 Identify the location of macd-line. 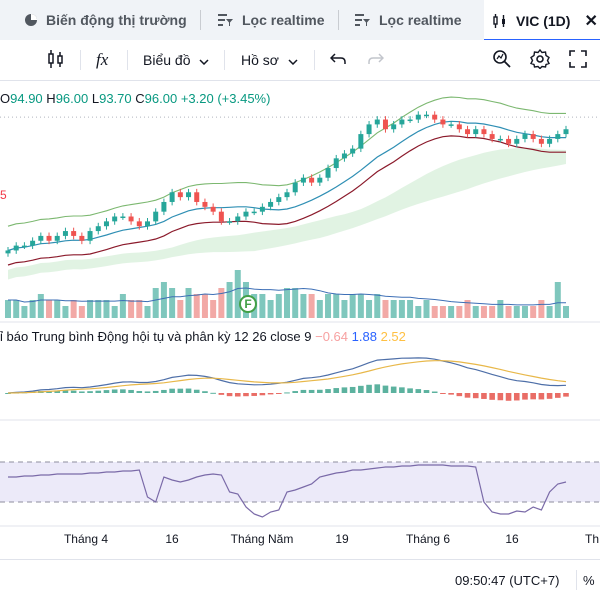
(287, 375).